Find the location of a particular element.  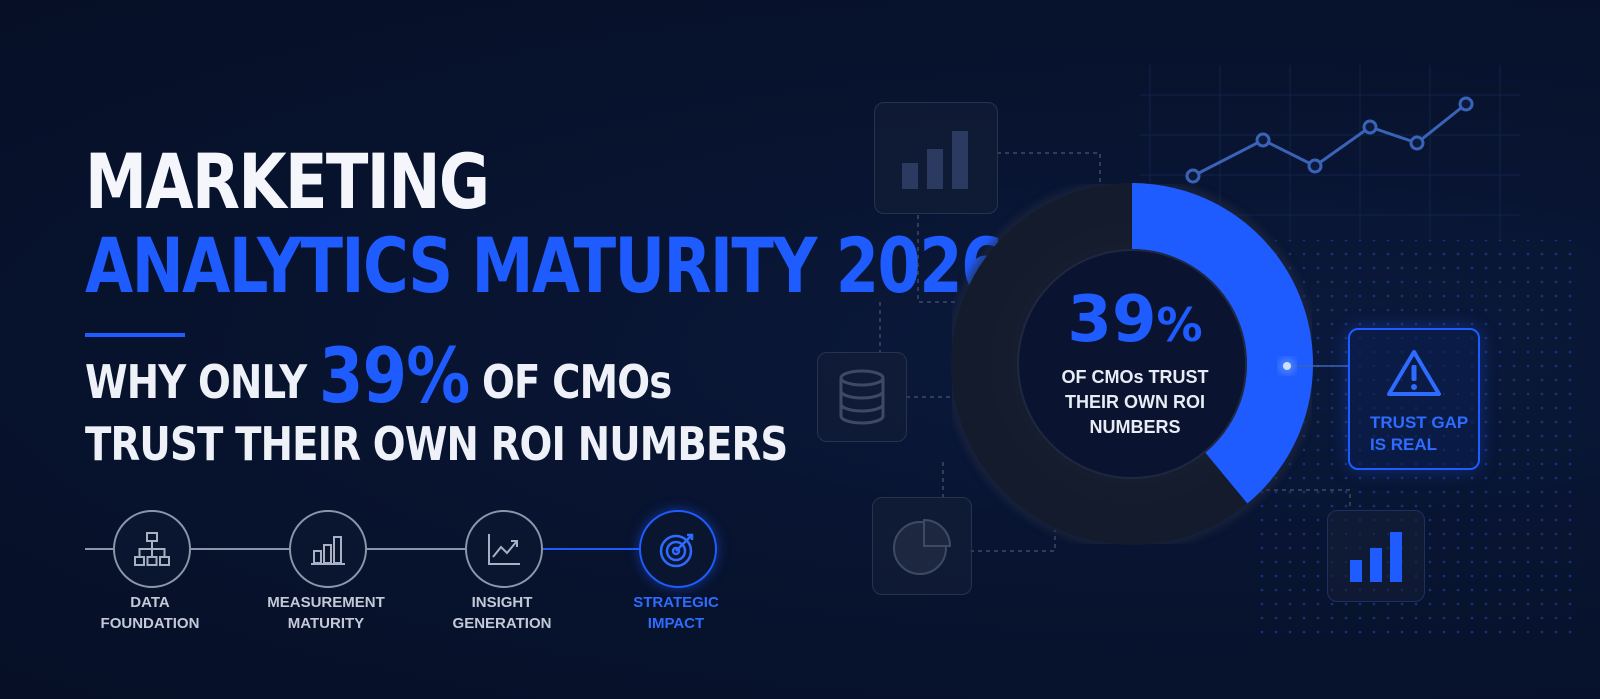

target-icon is located at coordinates (676, 550).